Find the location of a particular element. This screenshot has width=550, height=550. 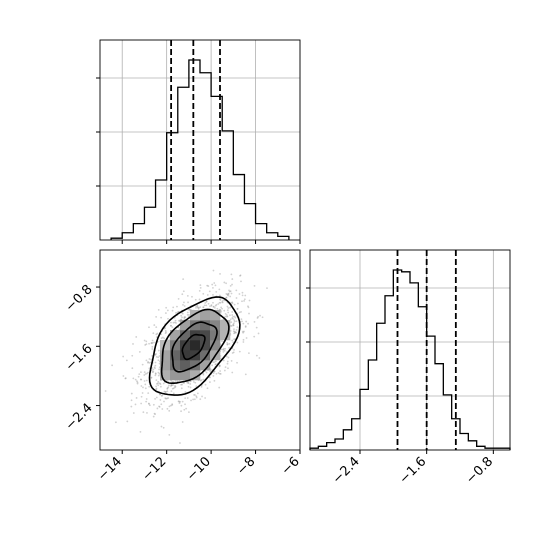

histogram-panel-param1 is located at coordinates (198, 141).